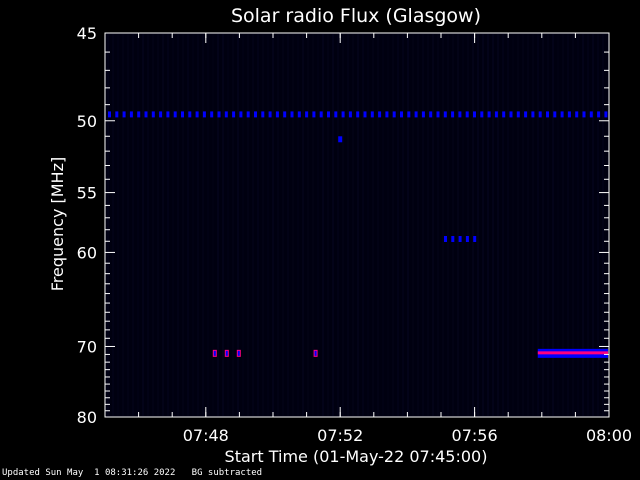 This screenshot has height=480, width=640. Describe the element at coordinates (87, 417) in the screenshot. I see `y-tick-label: 80` at that location.